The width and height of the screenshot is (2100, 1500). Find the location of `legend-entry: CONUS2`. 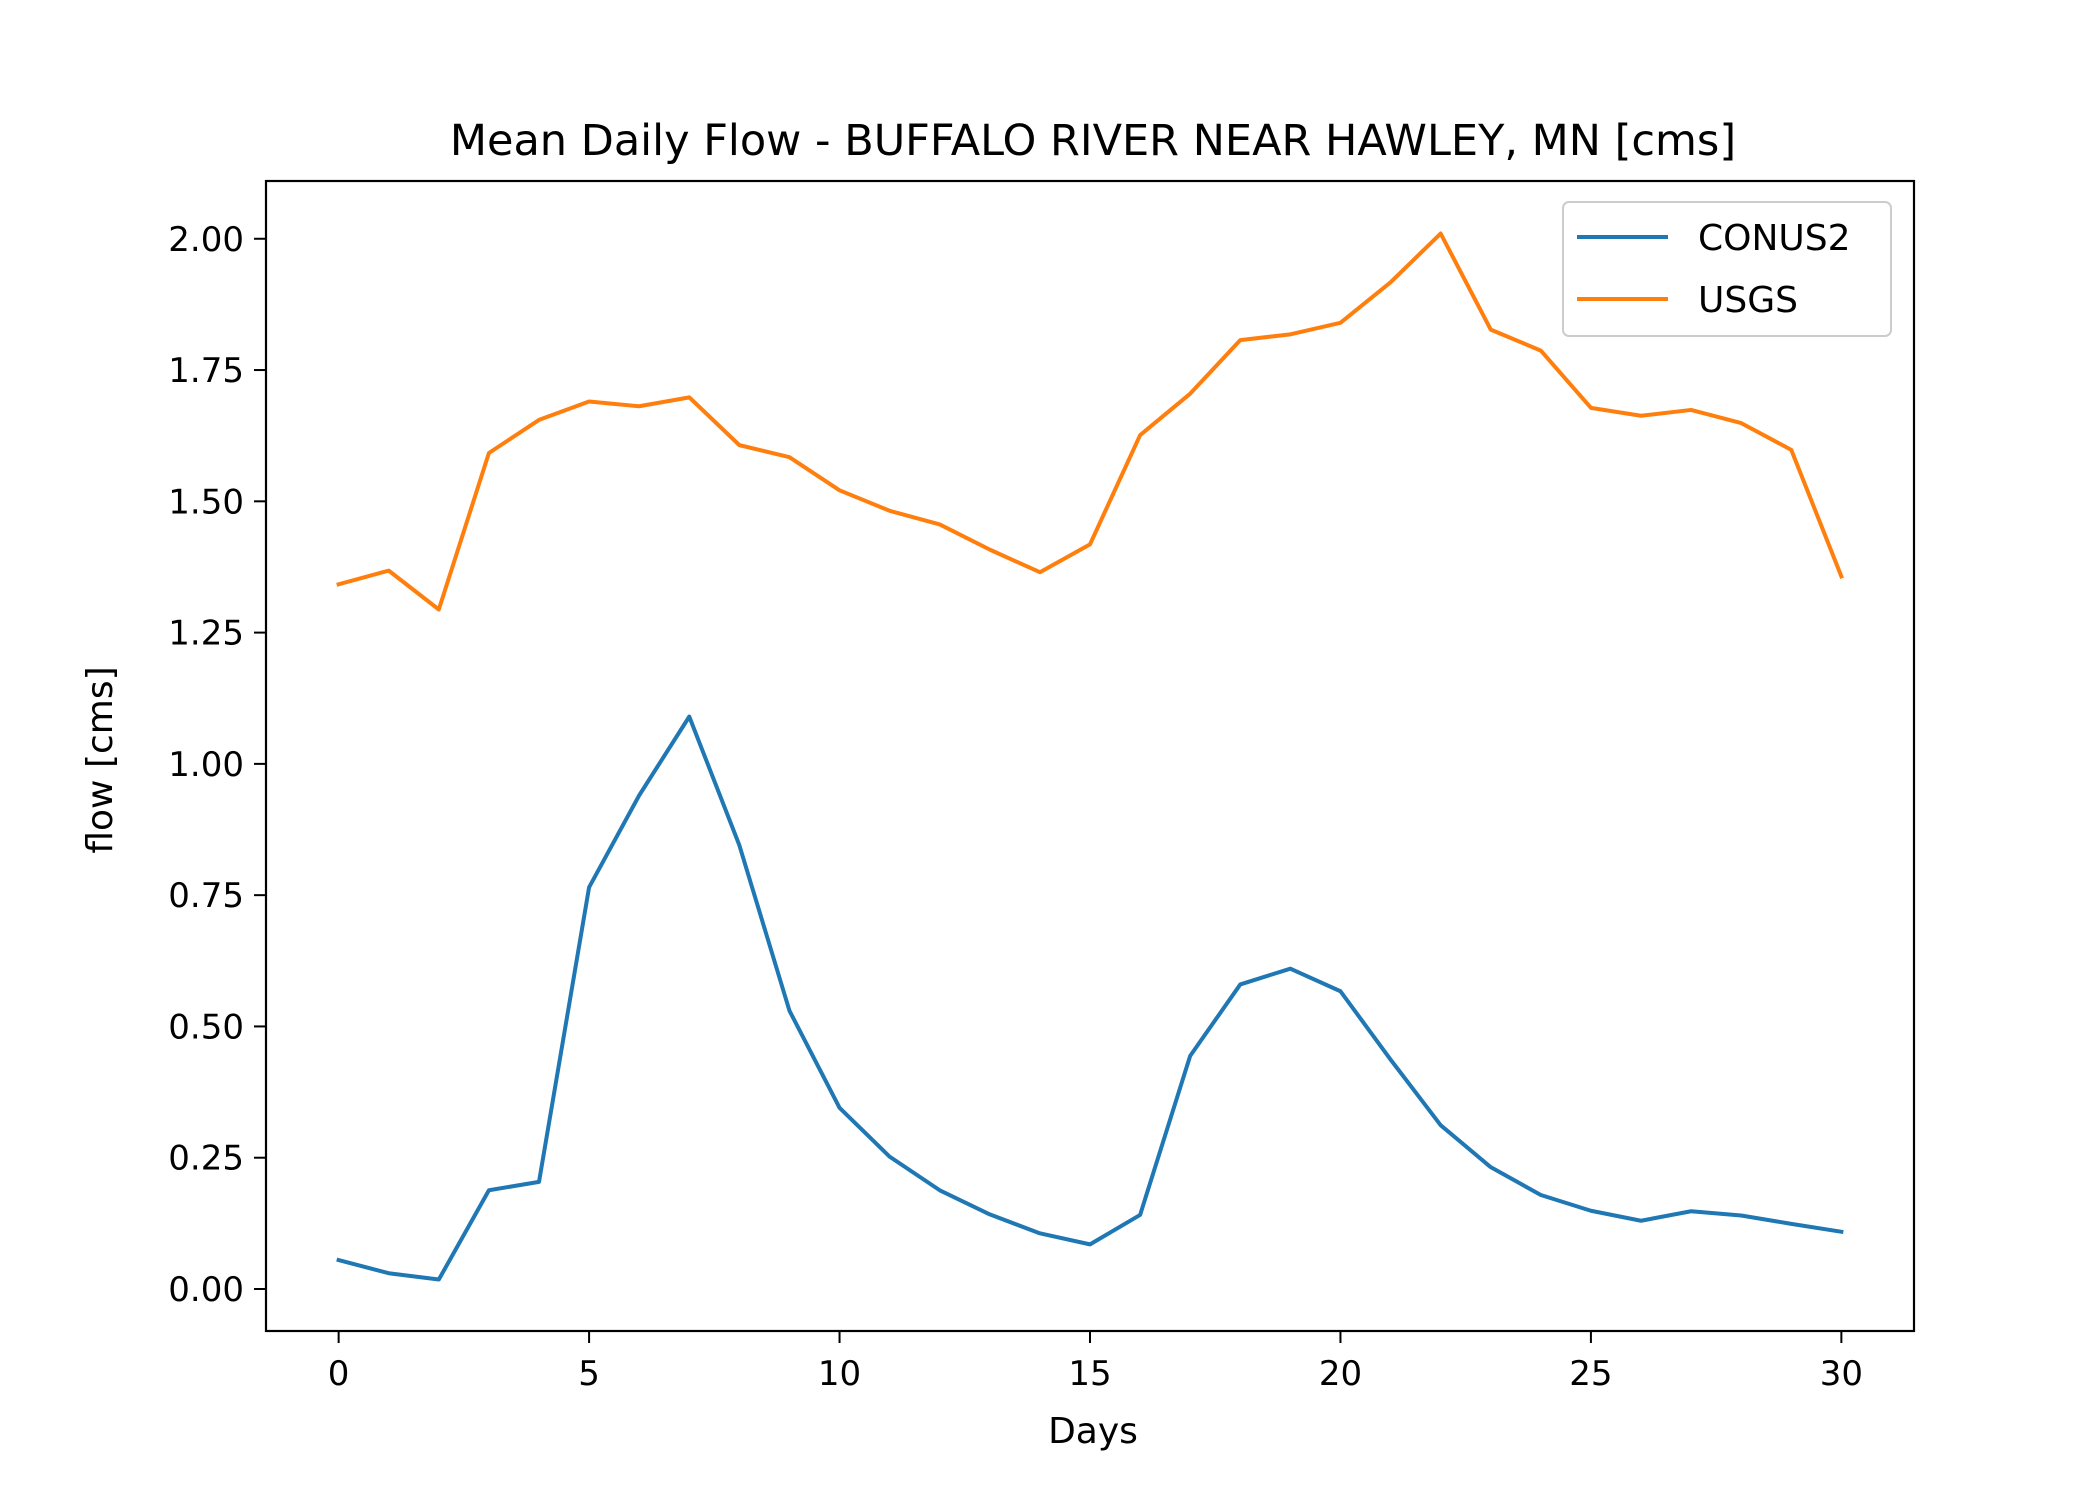

legend-entry: CONUS2 is located at coordinates (1774, 238).